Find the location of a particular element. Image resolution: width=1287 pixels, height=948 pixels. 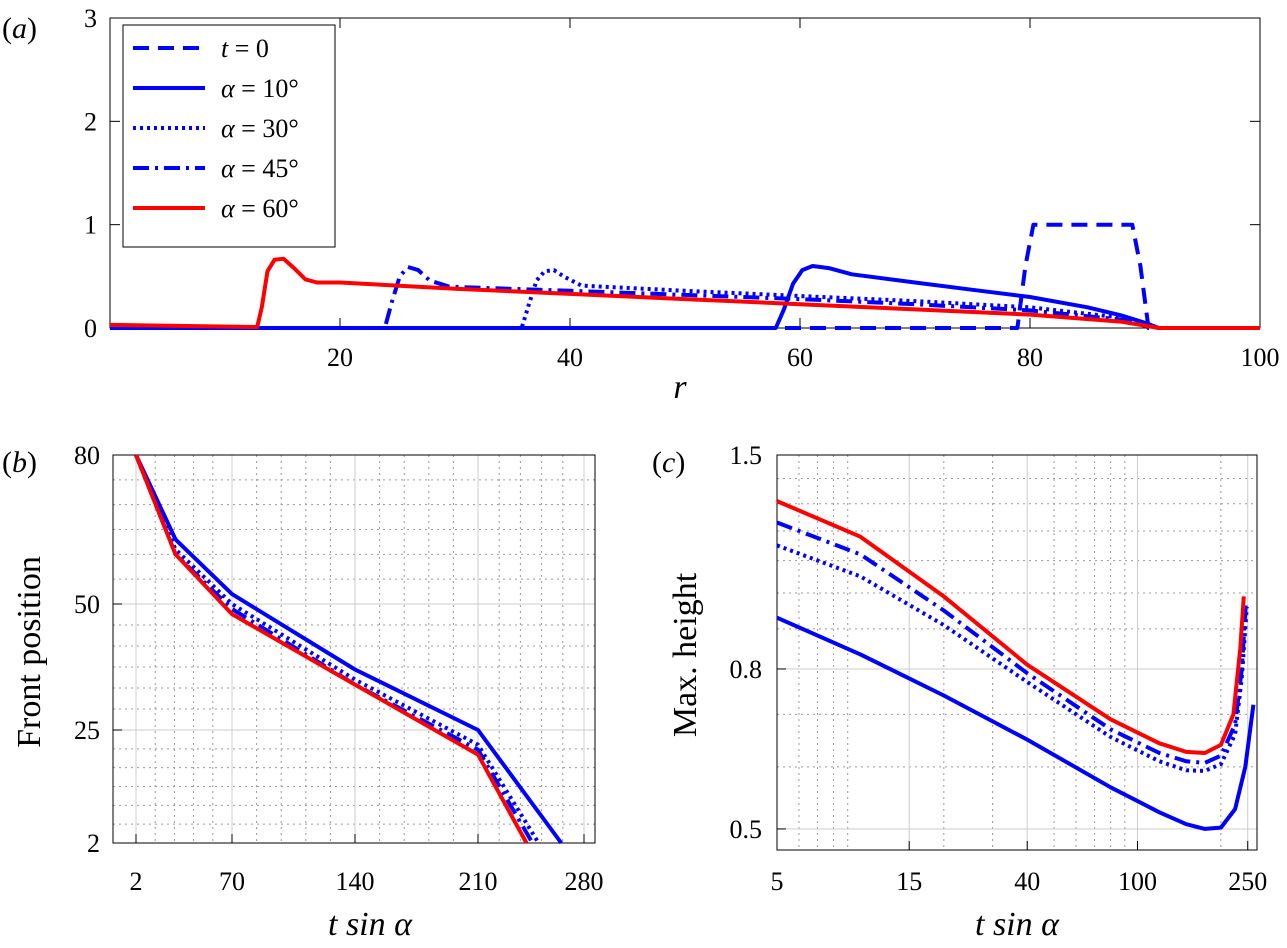

x-tick-label: 60 is located at coordinates (800, 357).